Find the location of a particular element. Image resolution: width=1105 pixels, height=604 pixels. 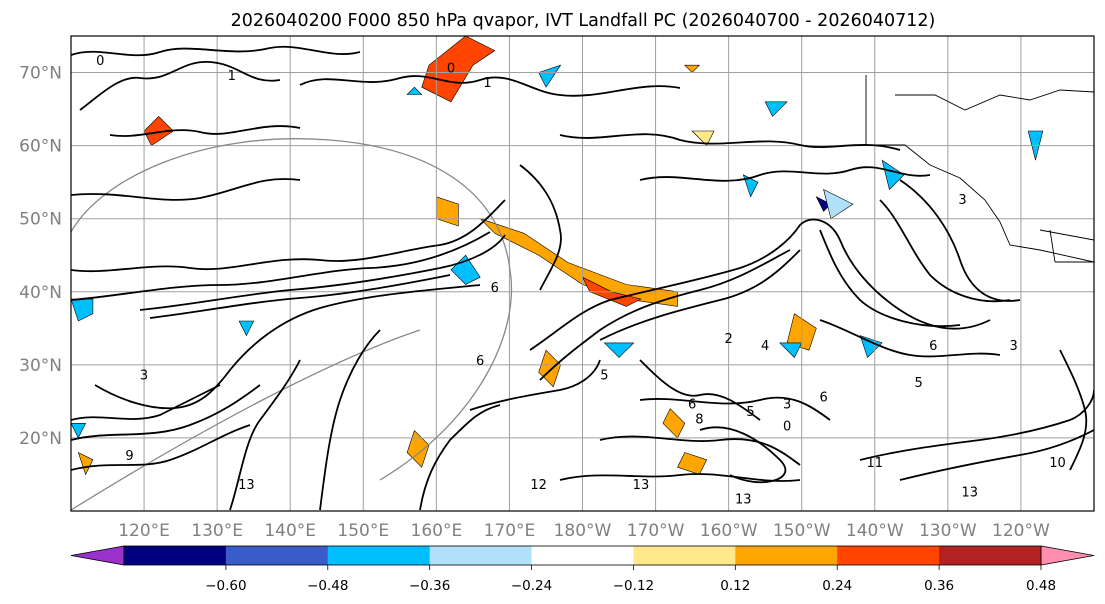

lon-tick-label: 150°W is located at coordinates (802, 531).